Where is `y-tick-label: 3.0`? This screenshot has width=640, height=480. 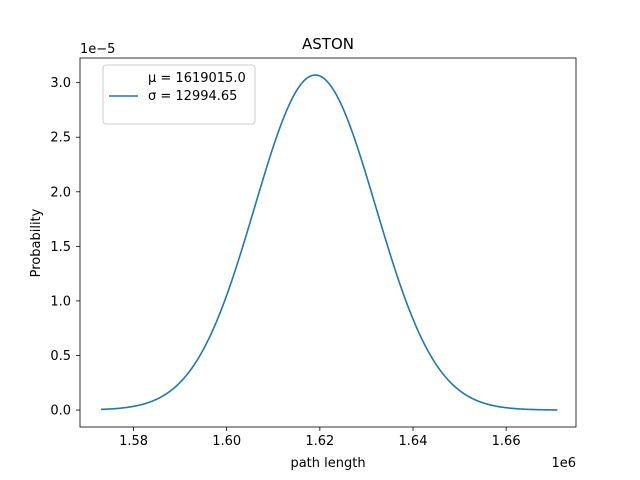
y-tick-label: 3.0 is located at coordinates (60, 83).